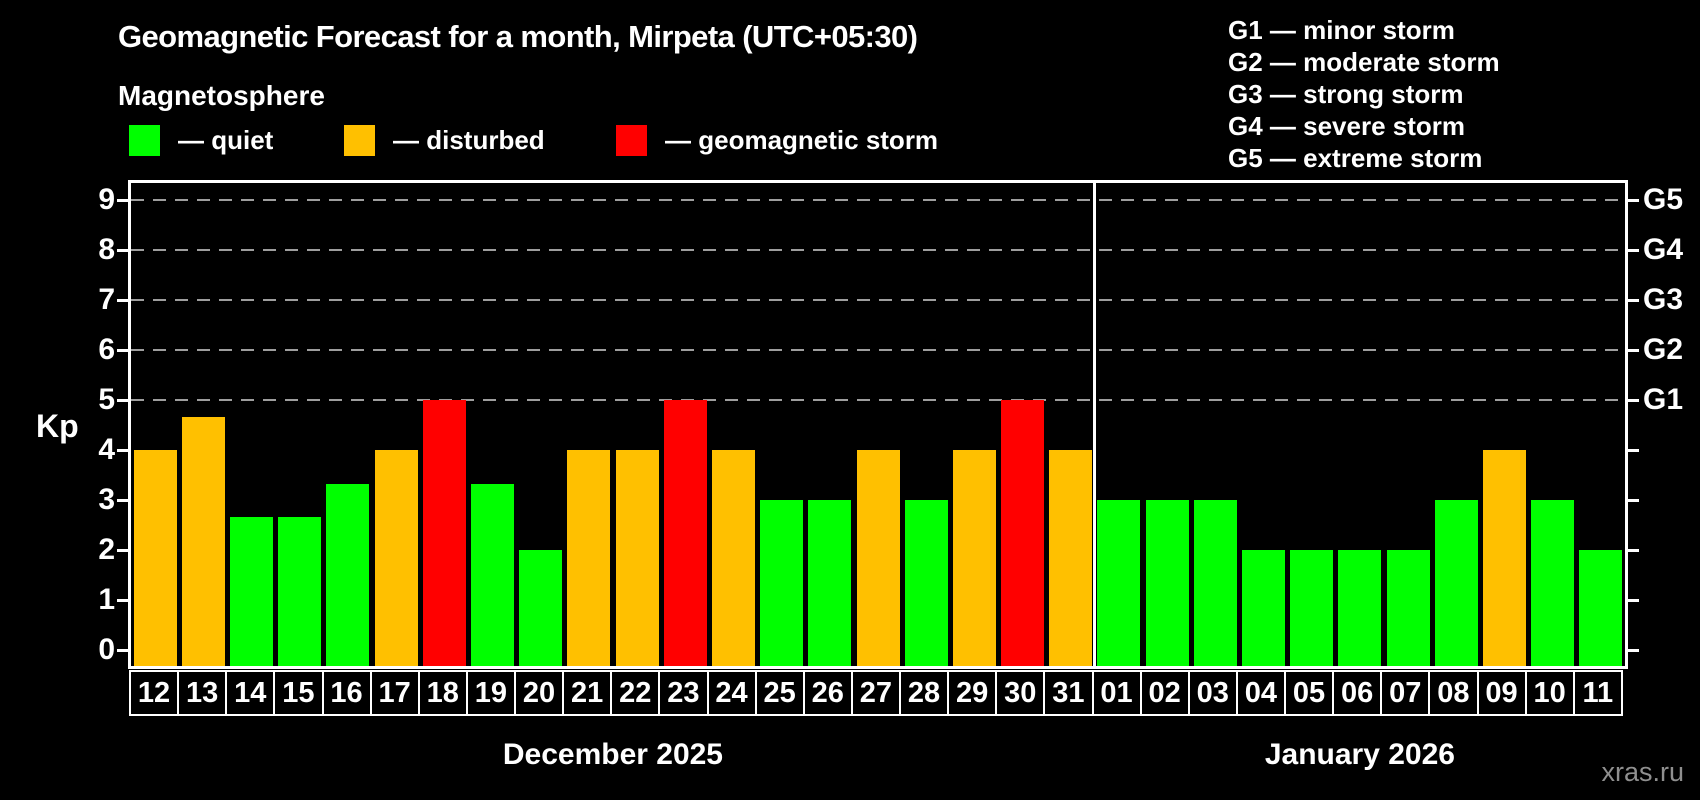  I want to click on day-label-13: 13, so click(201, 693).